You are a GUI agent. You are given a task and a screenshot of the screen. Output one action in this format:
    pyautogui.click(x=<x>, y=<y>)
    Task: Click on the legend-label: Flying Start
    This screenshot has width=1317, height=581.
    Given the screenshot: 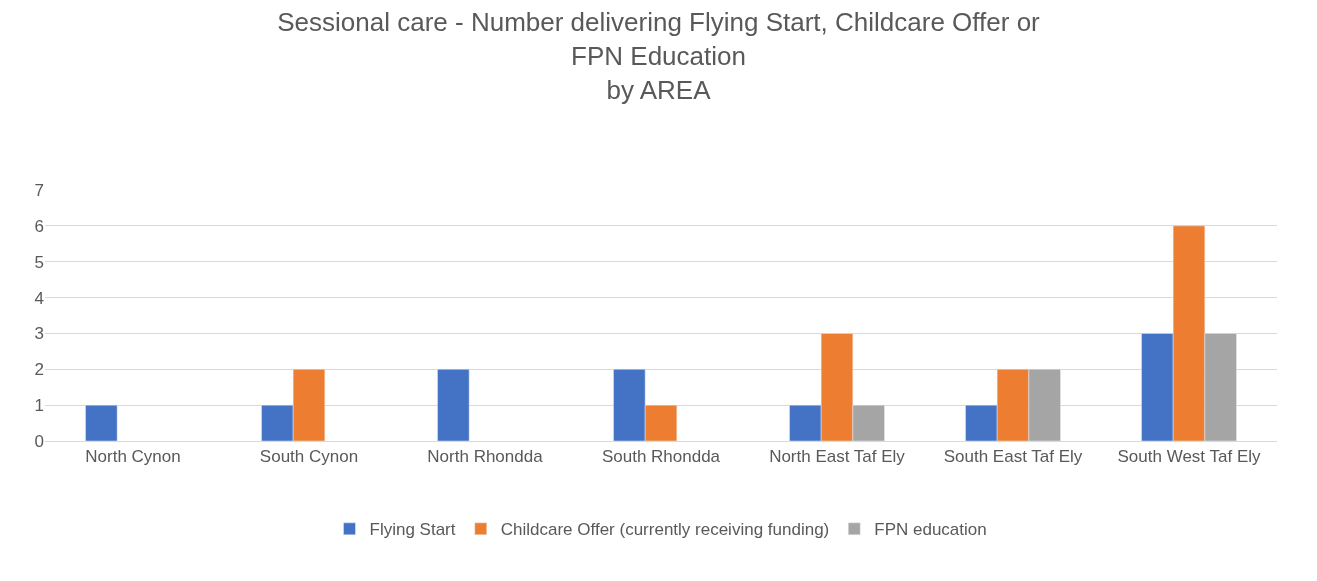 What is the action you would take?
    pyautogui.click(x=412, y=530)
    